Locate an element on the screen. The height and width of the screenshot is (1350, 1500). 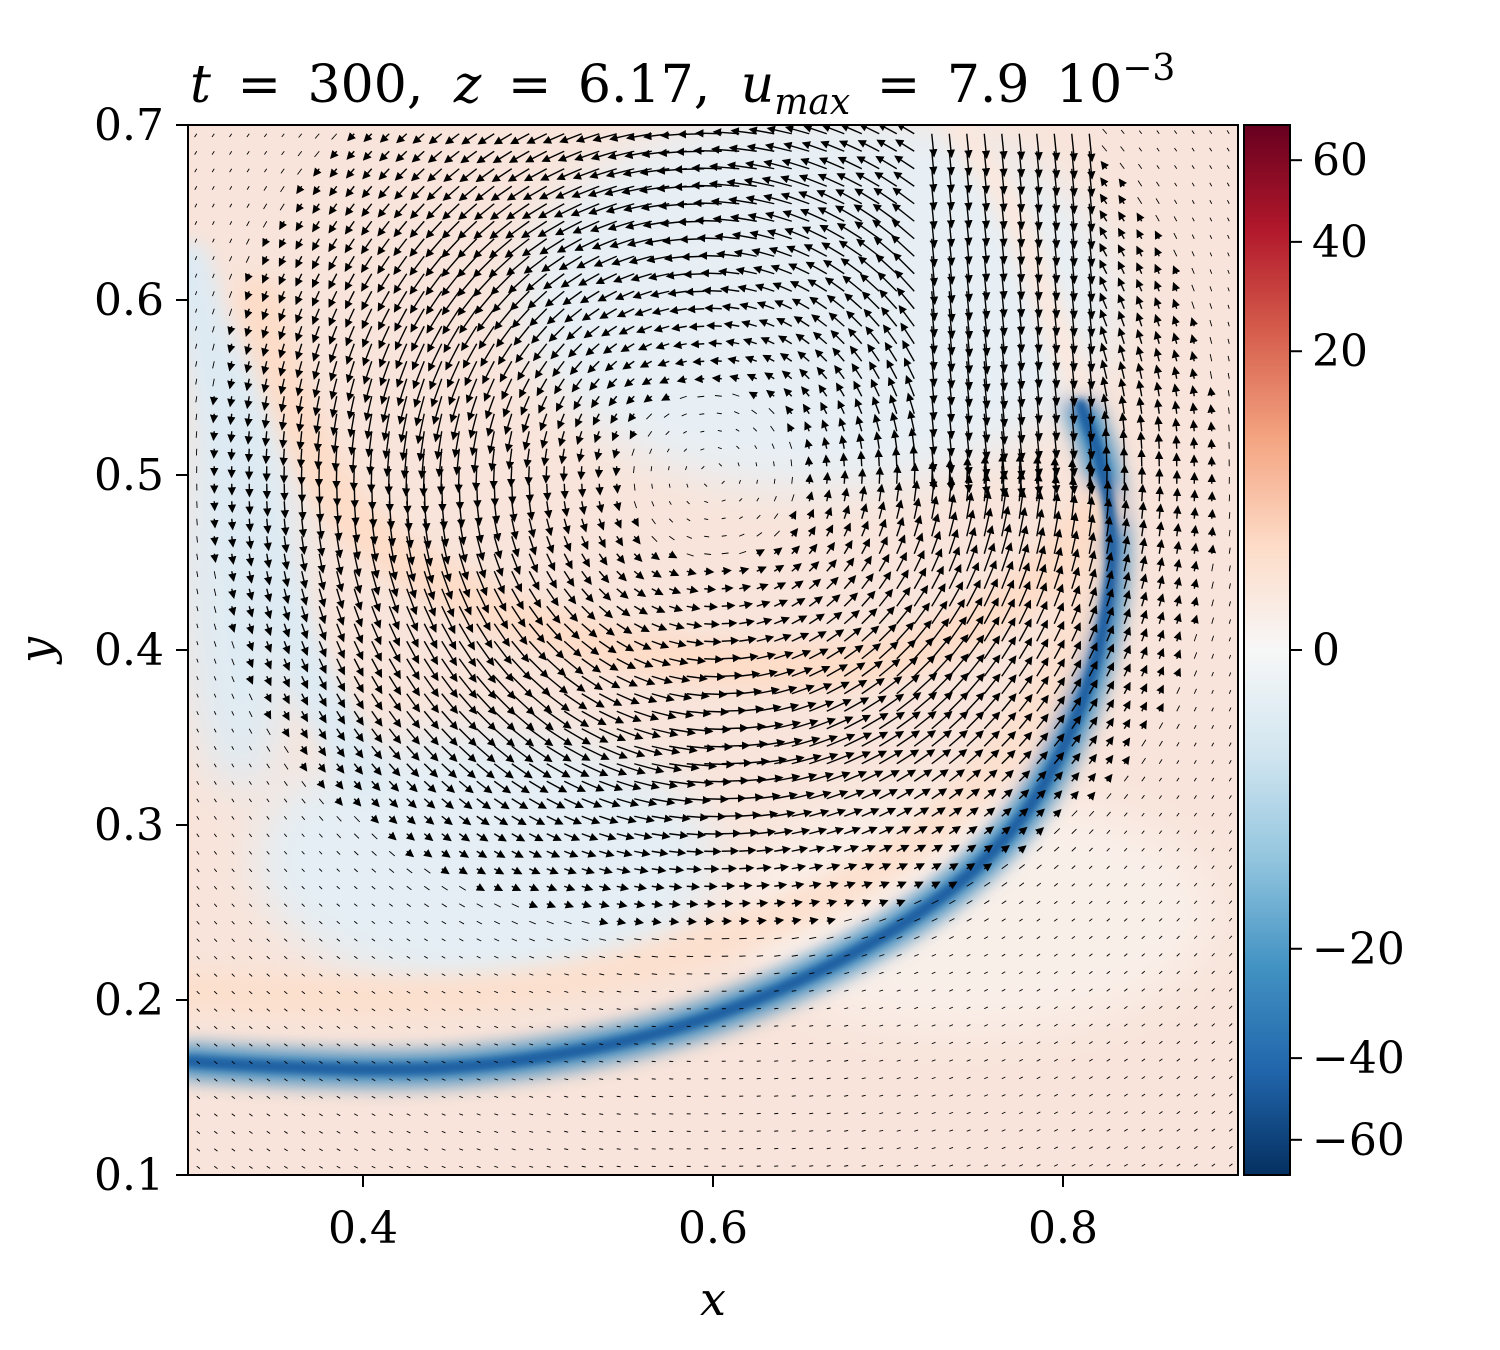
plot-title: t = 300, z = 6.17, umax = 7.9 10−3 is located at coordinates (682, 87).